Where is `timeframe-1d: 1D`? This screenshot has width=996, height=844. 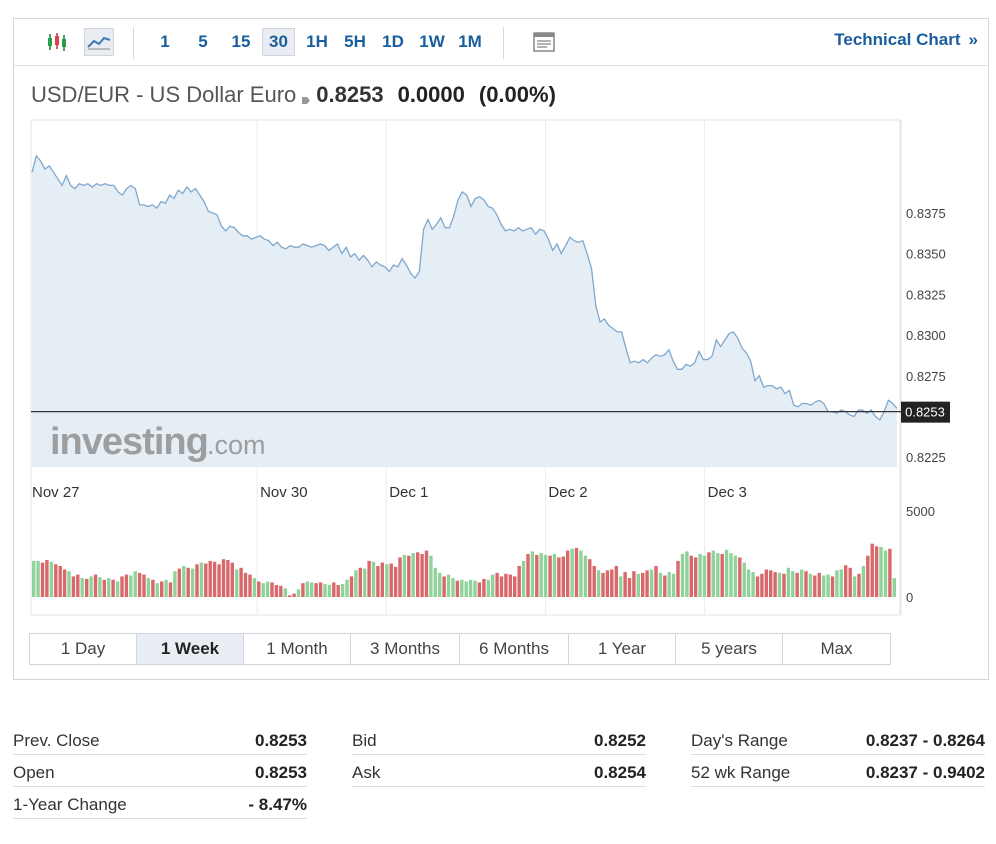 timeframe-1d: 1D is located at coordinates (393, 41).